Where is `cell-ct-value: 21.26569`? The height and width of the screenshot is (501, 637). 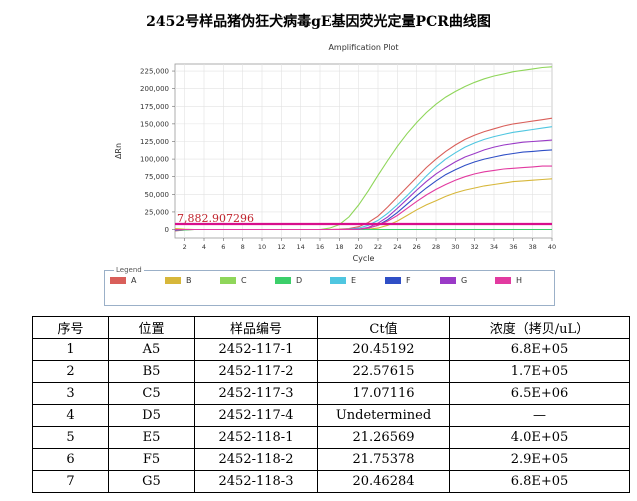 cell-ct-value: 21.26569 is located at coordinates (383, 437).